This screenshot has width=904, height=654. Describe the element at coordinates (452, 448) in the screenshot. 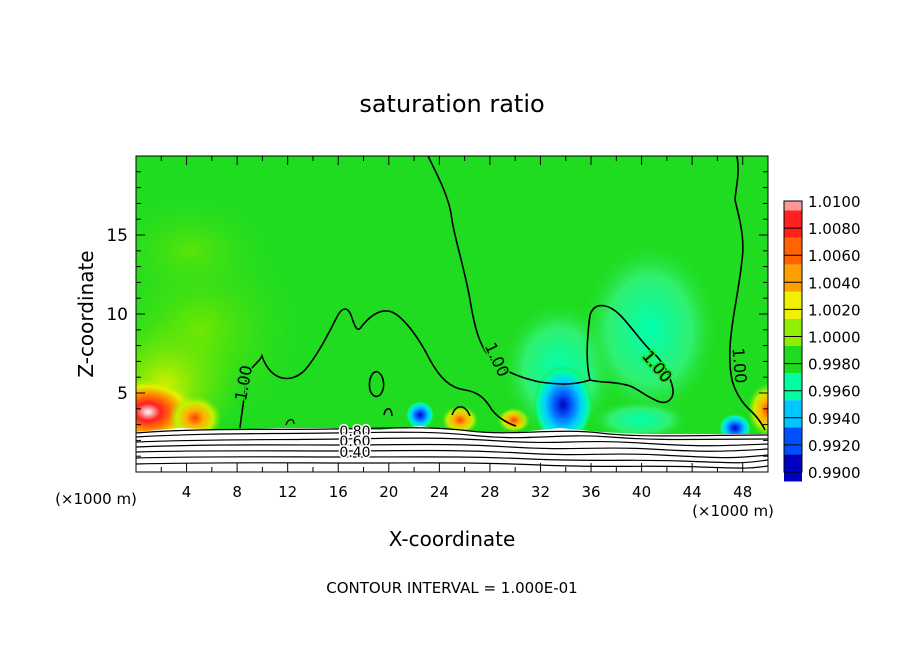

I see `low-contours` at that location.